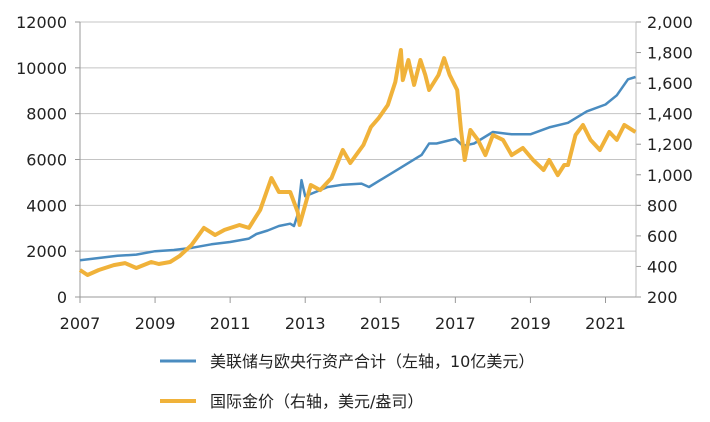 The image size is (710, 422). Describe the element at coordinates (372, 361) in the screenshot. I see `legend-label-fed-ecb: 美联储与欧央行资产合计（左轴，10亿美元）` at that location.